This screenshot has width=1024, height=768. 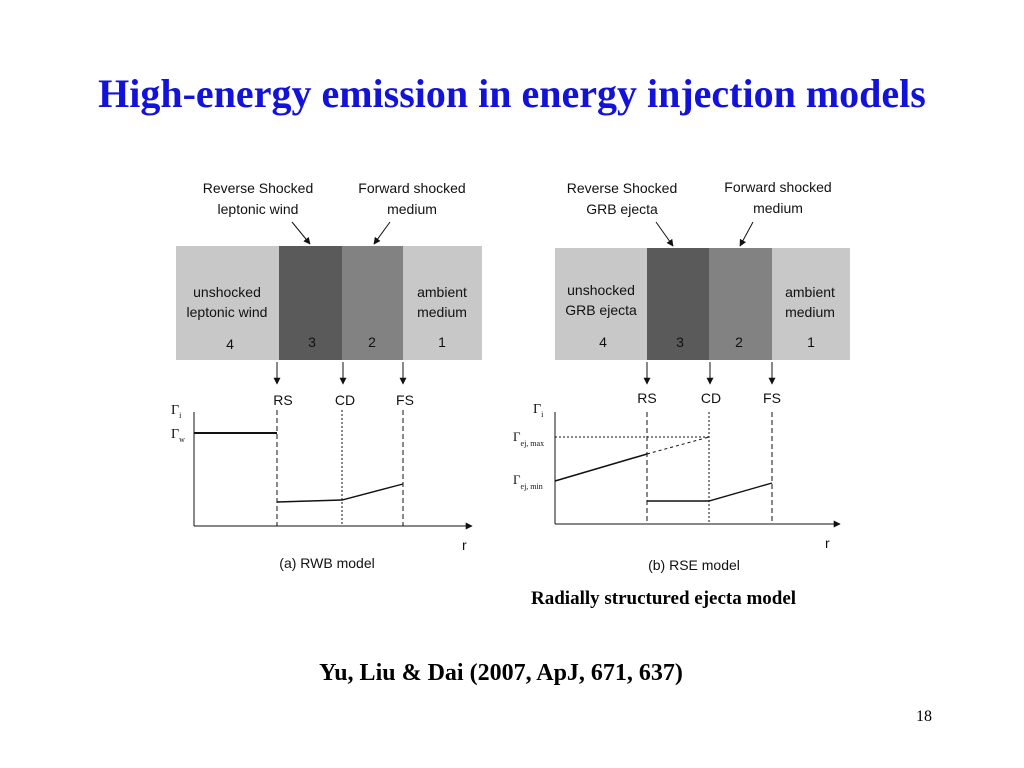 I want to click on rse-gamma-min-label: Γej, min, so click(x=528, y=481).